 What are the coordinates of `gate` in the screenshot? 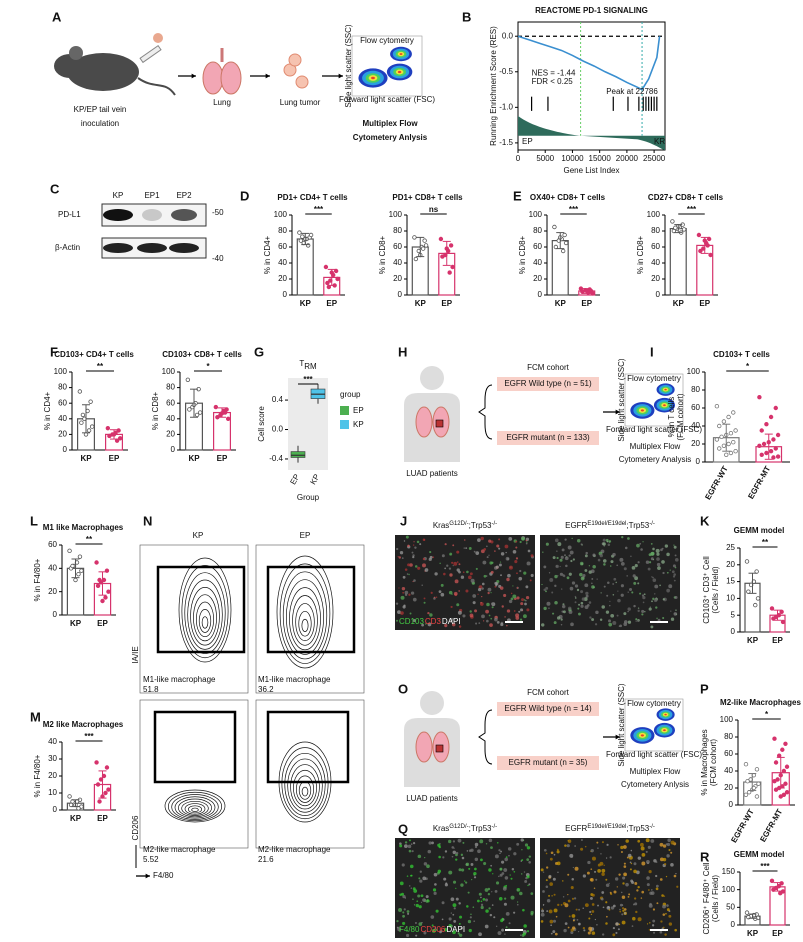 It's located at (195, 747).